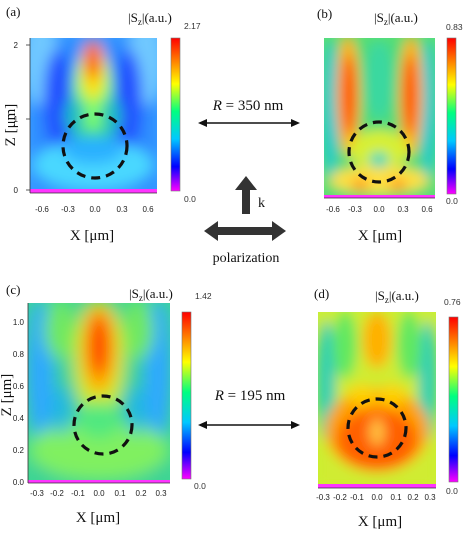 The image size is (474, 535). What do you see at coordinates (98, 518) in the screenshot?
I see `xlabel-c: X [μm]` at bounding box center [98, 518].